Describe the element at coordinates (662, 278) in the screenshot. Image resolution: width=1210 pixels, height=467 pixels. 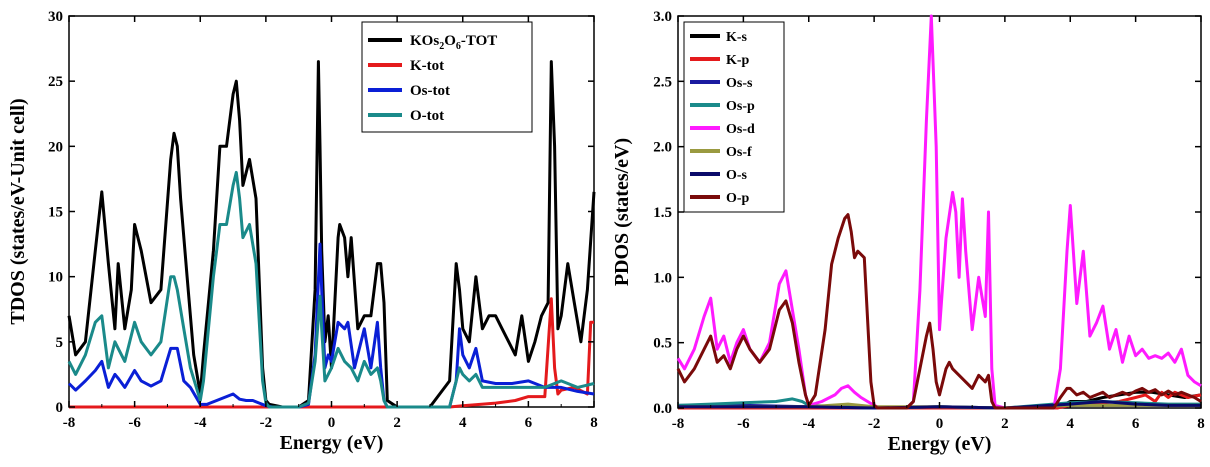
I see `y-tick-label: 1.0` at that location.